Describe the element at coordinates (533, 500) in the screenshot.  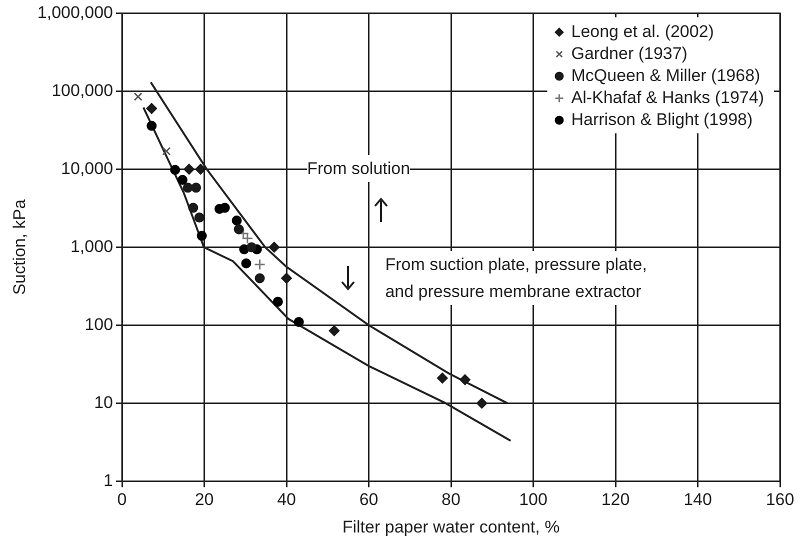
I see `x-tick-label: 100` at that location.